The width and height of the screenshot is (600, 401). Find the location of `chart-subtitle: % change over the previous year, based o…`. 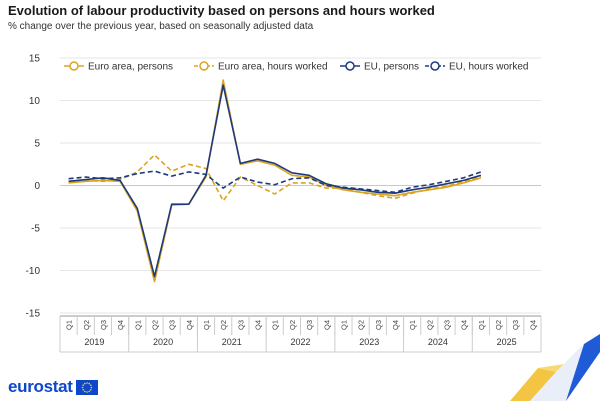

chart-subtitle: % change over the previous year, based o… is located at coordinates (161, 26).